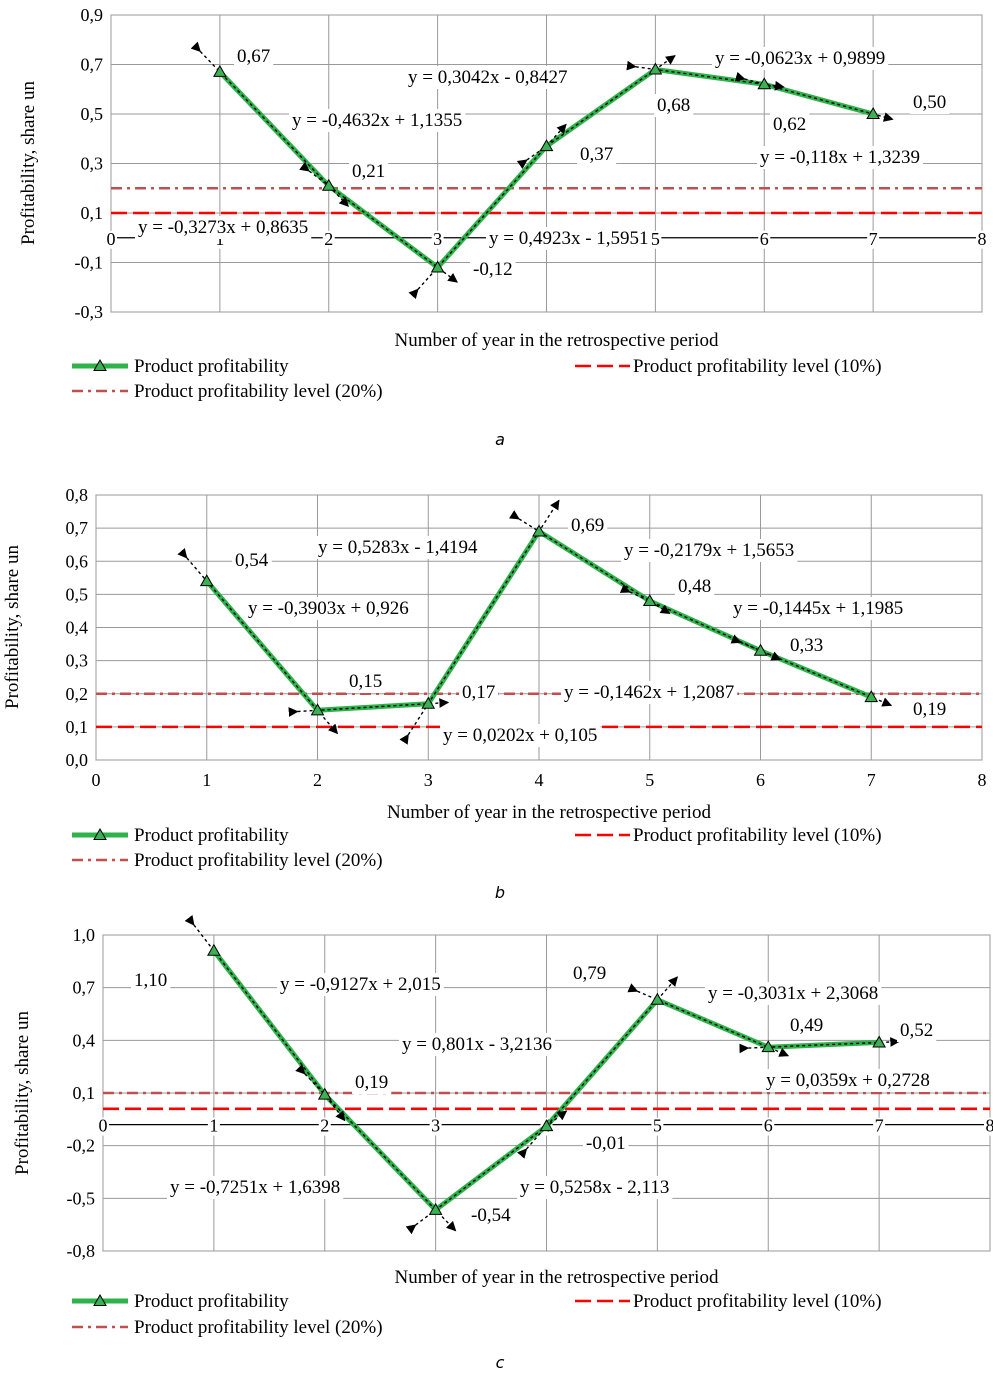 Image resolution: width=993 pixels, height=1378 pixels. Describe the element at coordinates (539, 780) in the screenshot. I see `x-tick-label: 4` at that location.